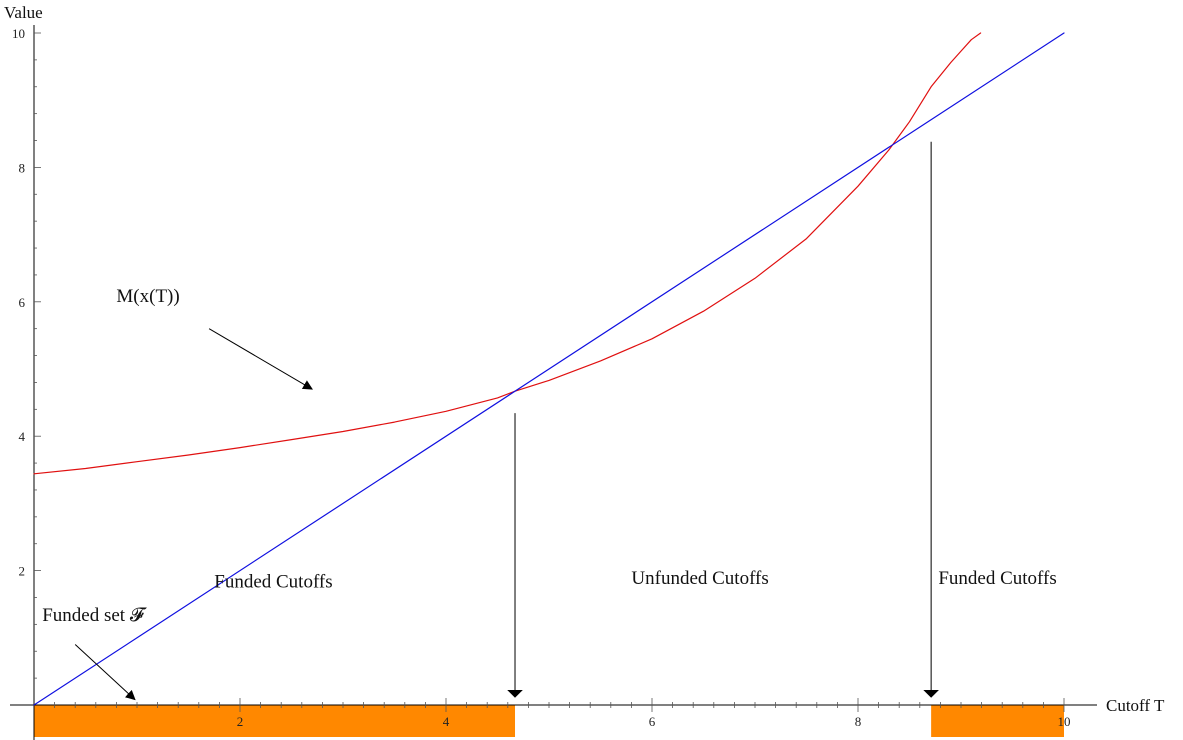 This screenshot has width=1183, height=740. What do you see at coordinates (22, 436) in the screenshot?
I see `y-tick-label: 4` at bounding box center [22, 436].